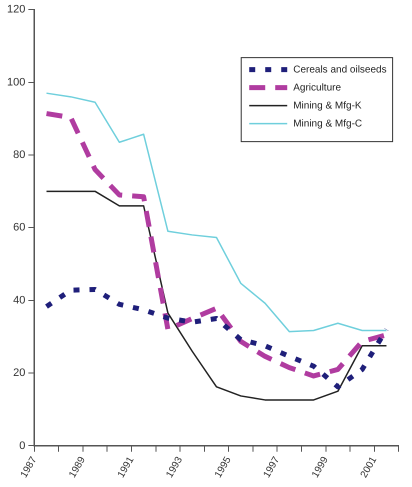 This screenshot has width=412, height=487. Describe the element at coordinates (22, 446) in the screenshot. I see `y-tick-label: 0` at that location.